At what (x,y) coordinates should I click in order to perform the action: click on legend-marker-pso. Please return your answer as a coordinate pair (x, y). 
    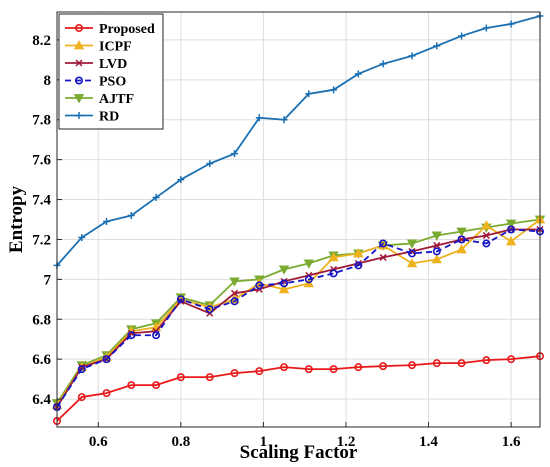
    Looking at the image, I should click on (79, 80).